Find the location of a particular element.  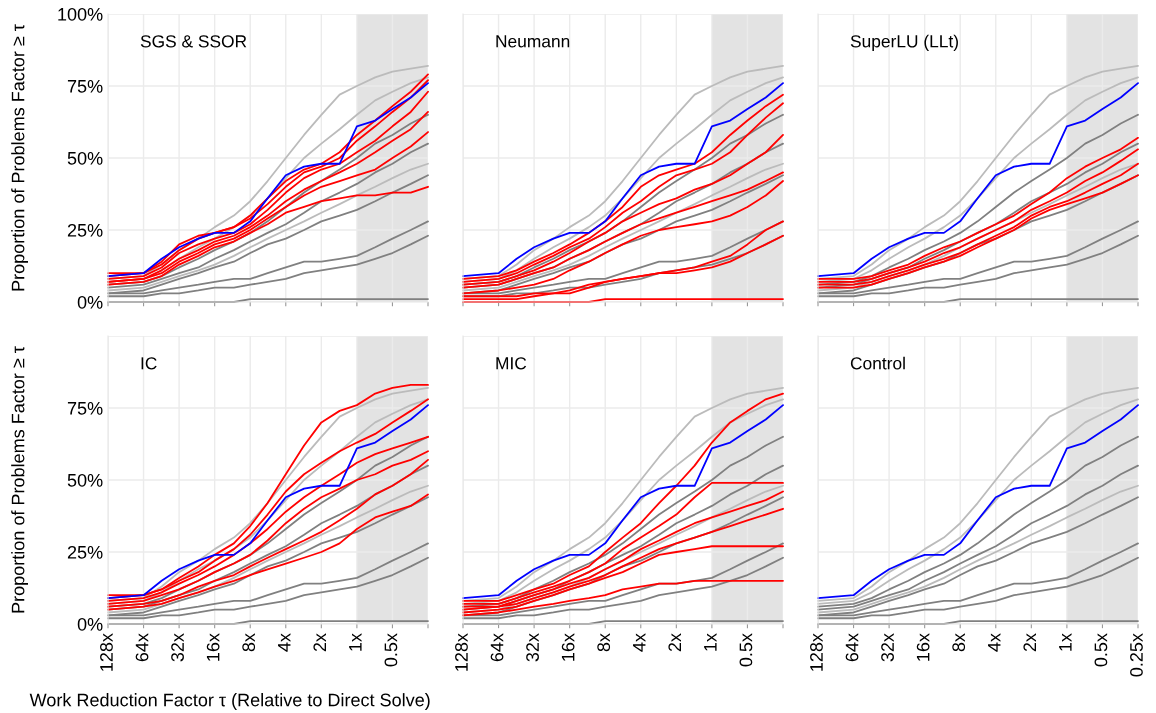

text: IC is located at coordinates (149, 363).